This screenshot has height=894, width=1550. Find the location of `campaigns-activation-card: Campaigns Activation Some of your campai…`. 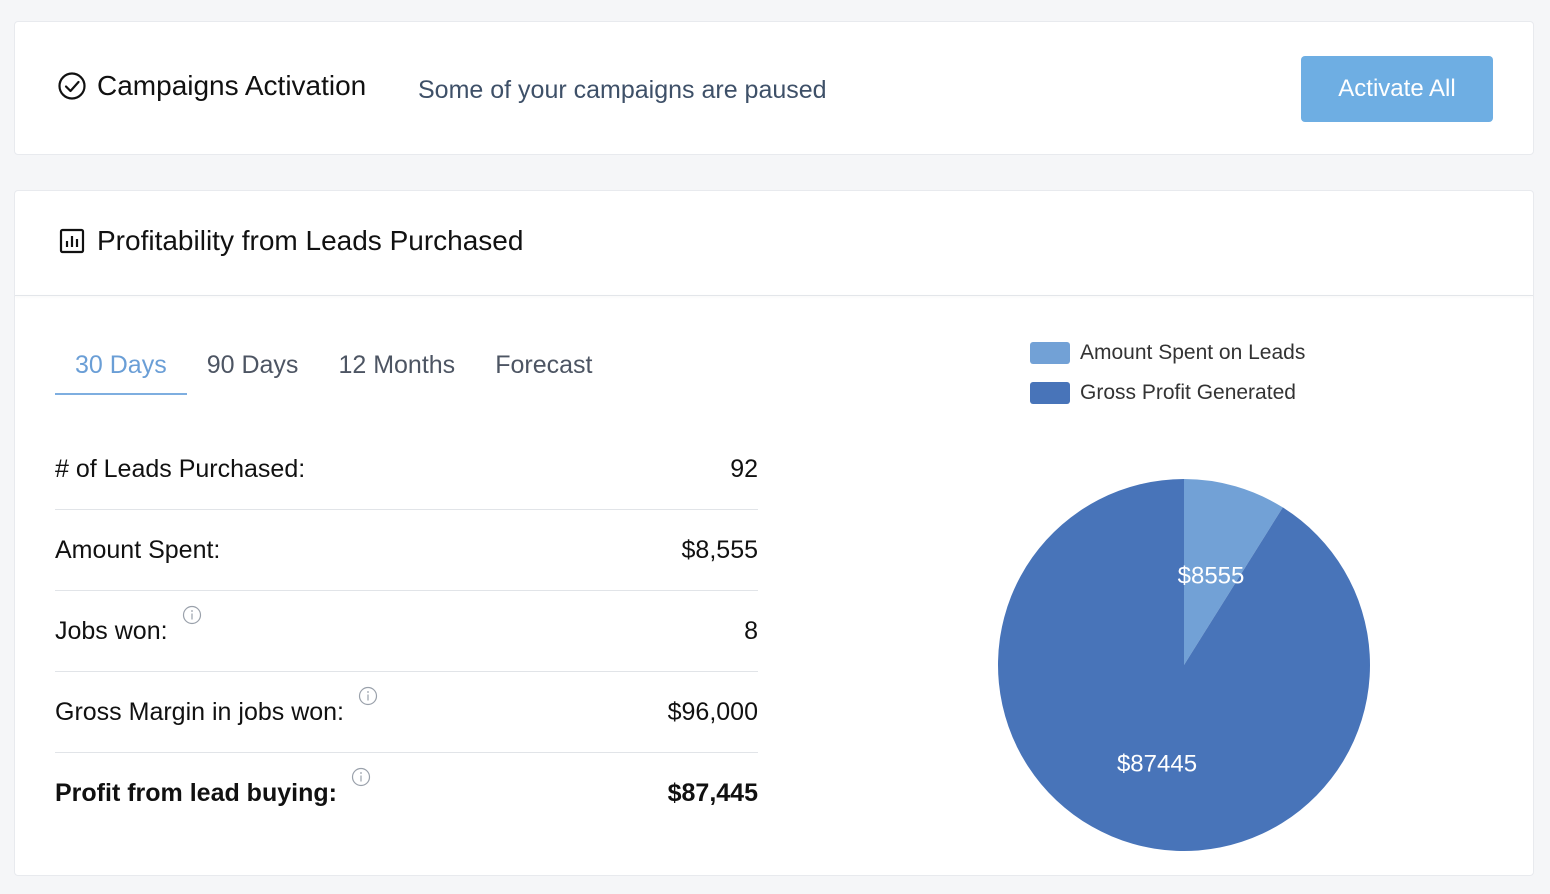

campaigns-activation-card: Campaigns Activation Some of your campai… is located at coordinates (774, 88).